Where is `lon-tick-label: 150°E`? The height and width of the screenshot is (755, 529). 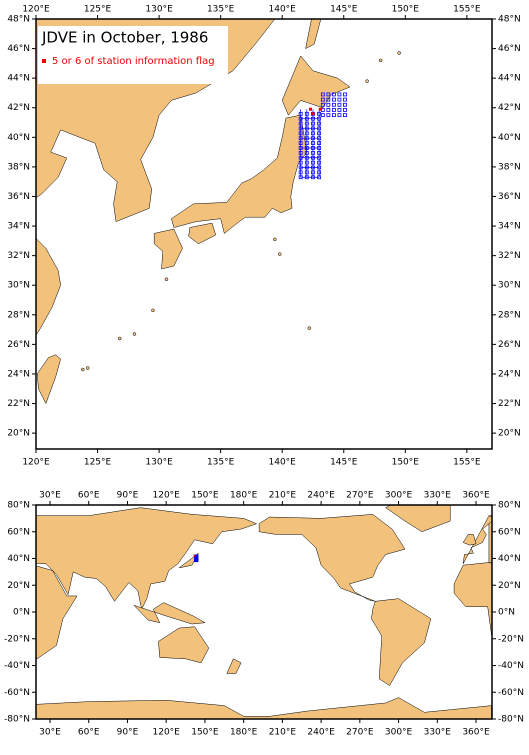
lon-tick-label: 150°E is located at coordinates (205, 496).